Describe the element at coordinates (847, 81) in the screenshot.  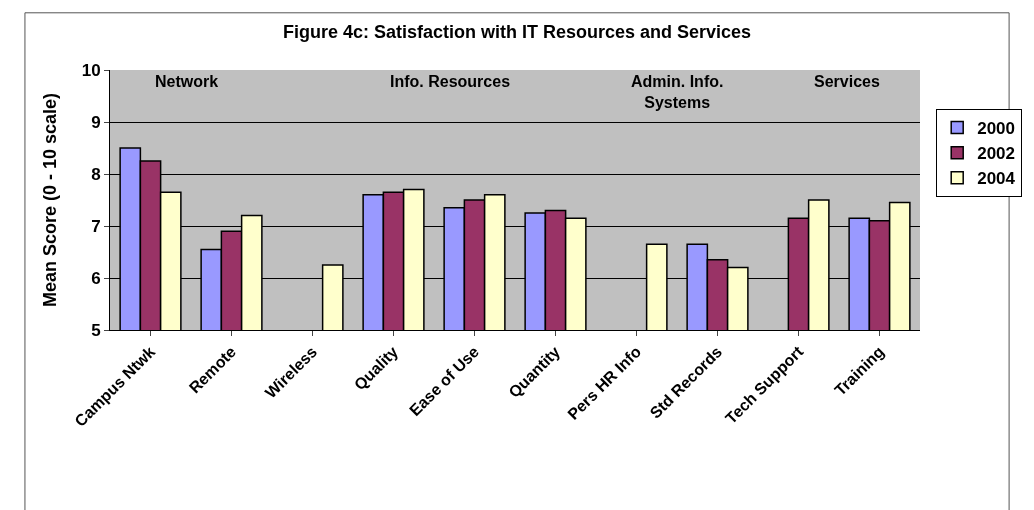
I see `annotation: Services` at that location.